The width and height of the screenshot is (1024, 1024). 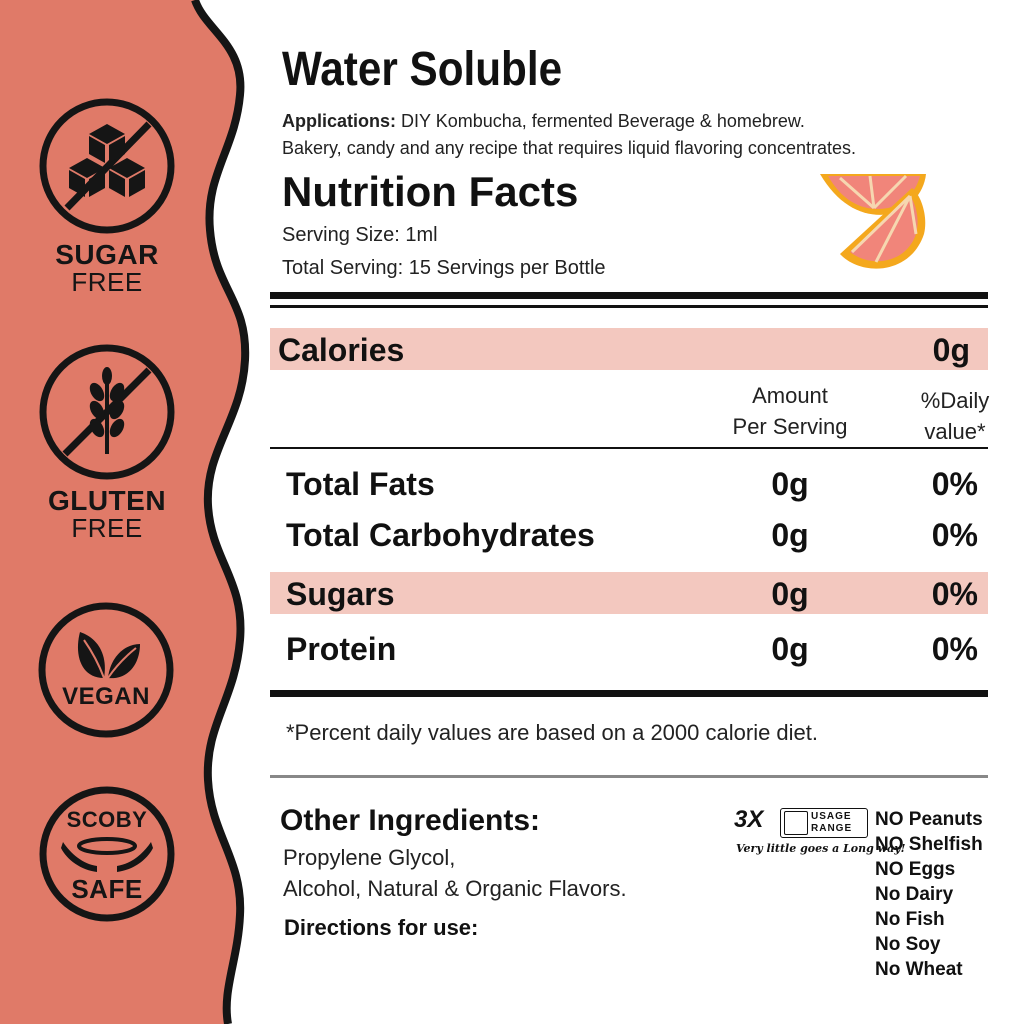 What do you see at coordinates (107, 514) in the screenshot?
I see `gluten-free-label: GLUTEN FREE` at bounding box center [107, 514].